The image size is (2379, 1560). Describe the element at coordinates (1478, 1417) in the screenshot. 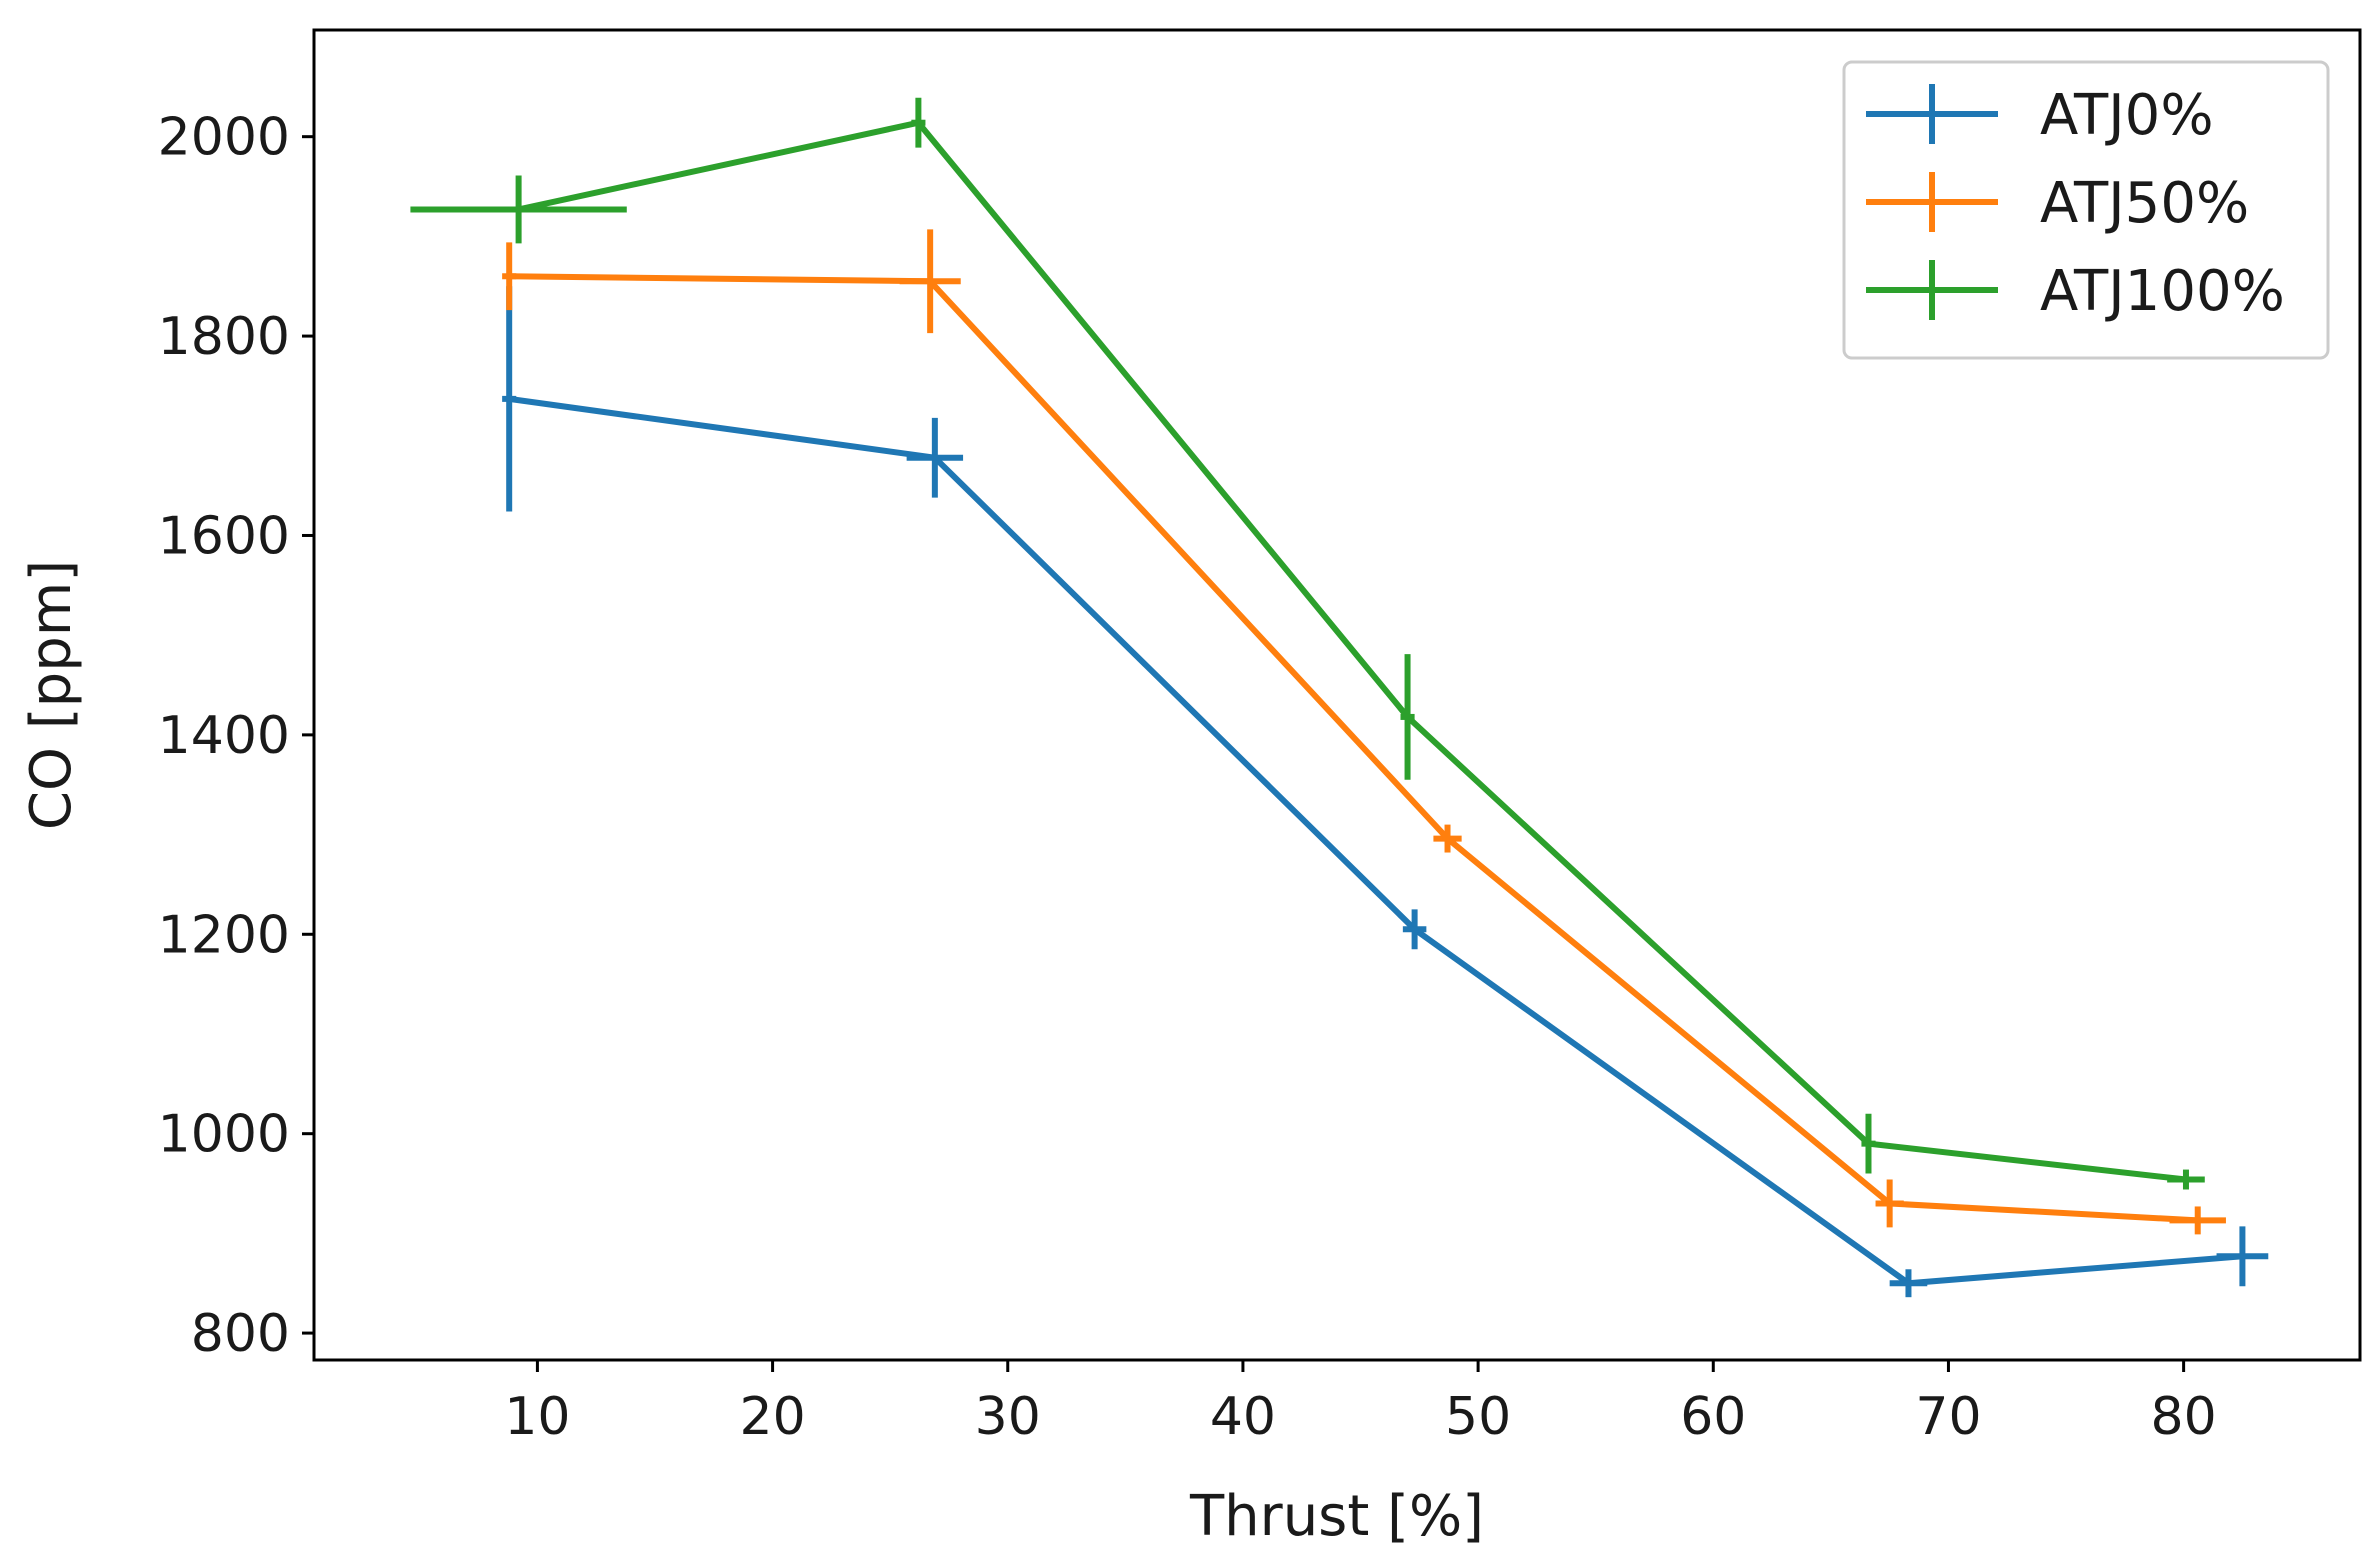

I see `x-tick-label: 50` at that location.